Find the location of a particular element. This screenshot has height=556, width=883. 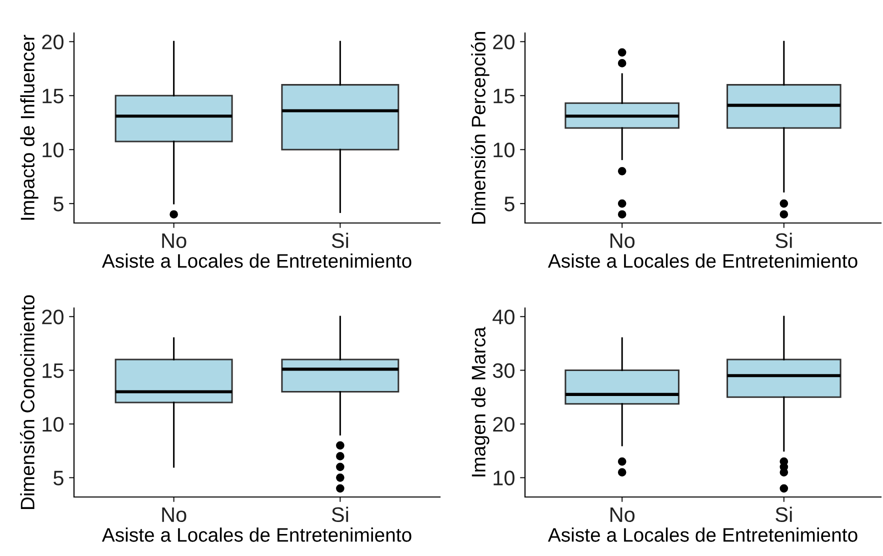

y-axis-title: Impacto de Influencer is located at coordinates (29, 127).